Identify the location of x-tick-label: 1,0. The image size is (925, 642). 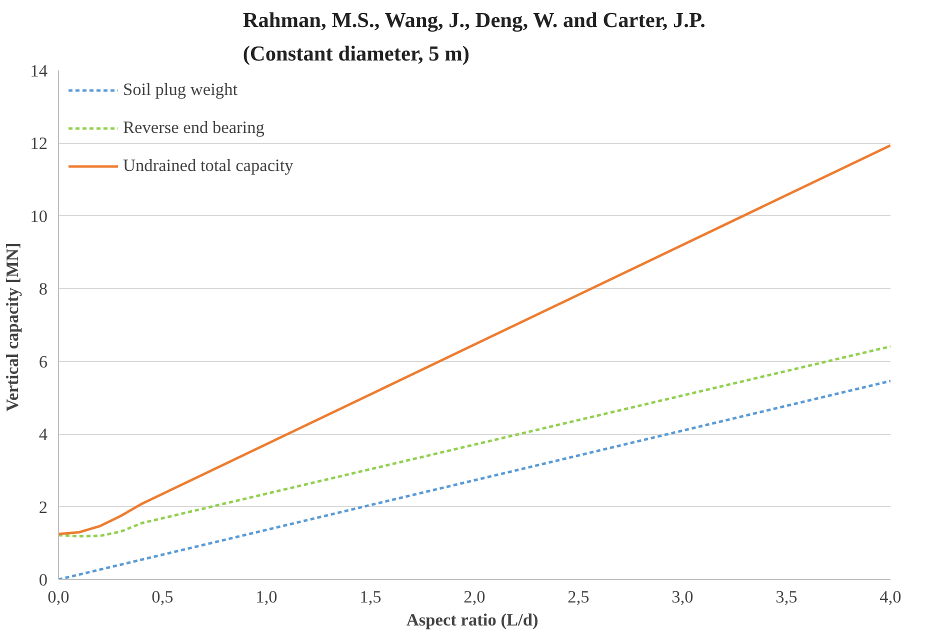
(267, 597).